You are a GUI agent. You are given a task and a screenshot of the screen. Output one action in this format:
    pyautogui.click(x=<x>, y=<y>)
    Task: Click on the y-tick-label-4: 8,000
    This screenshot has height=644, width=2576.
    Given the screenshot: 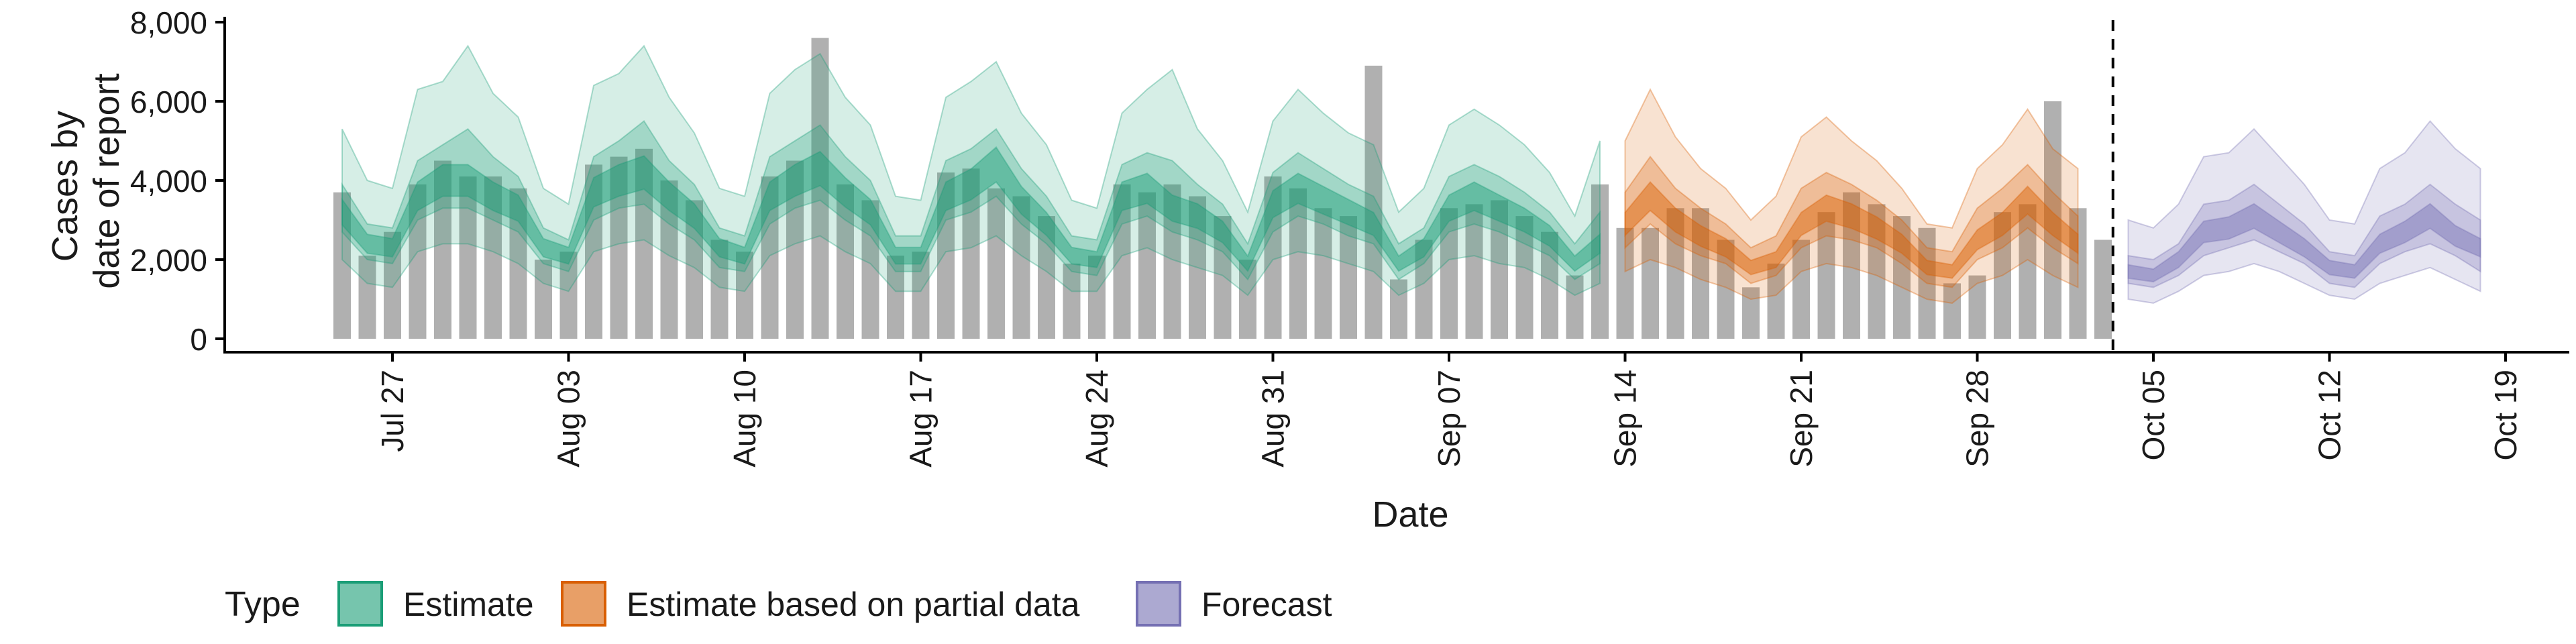 What is the action you would take?
    pyautogui.click(x=168, y=22)
    